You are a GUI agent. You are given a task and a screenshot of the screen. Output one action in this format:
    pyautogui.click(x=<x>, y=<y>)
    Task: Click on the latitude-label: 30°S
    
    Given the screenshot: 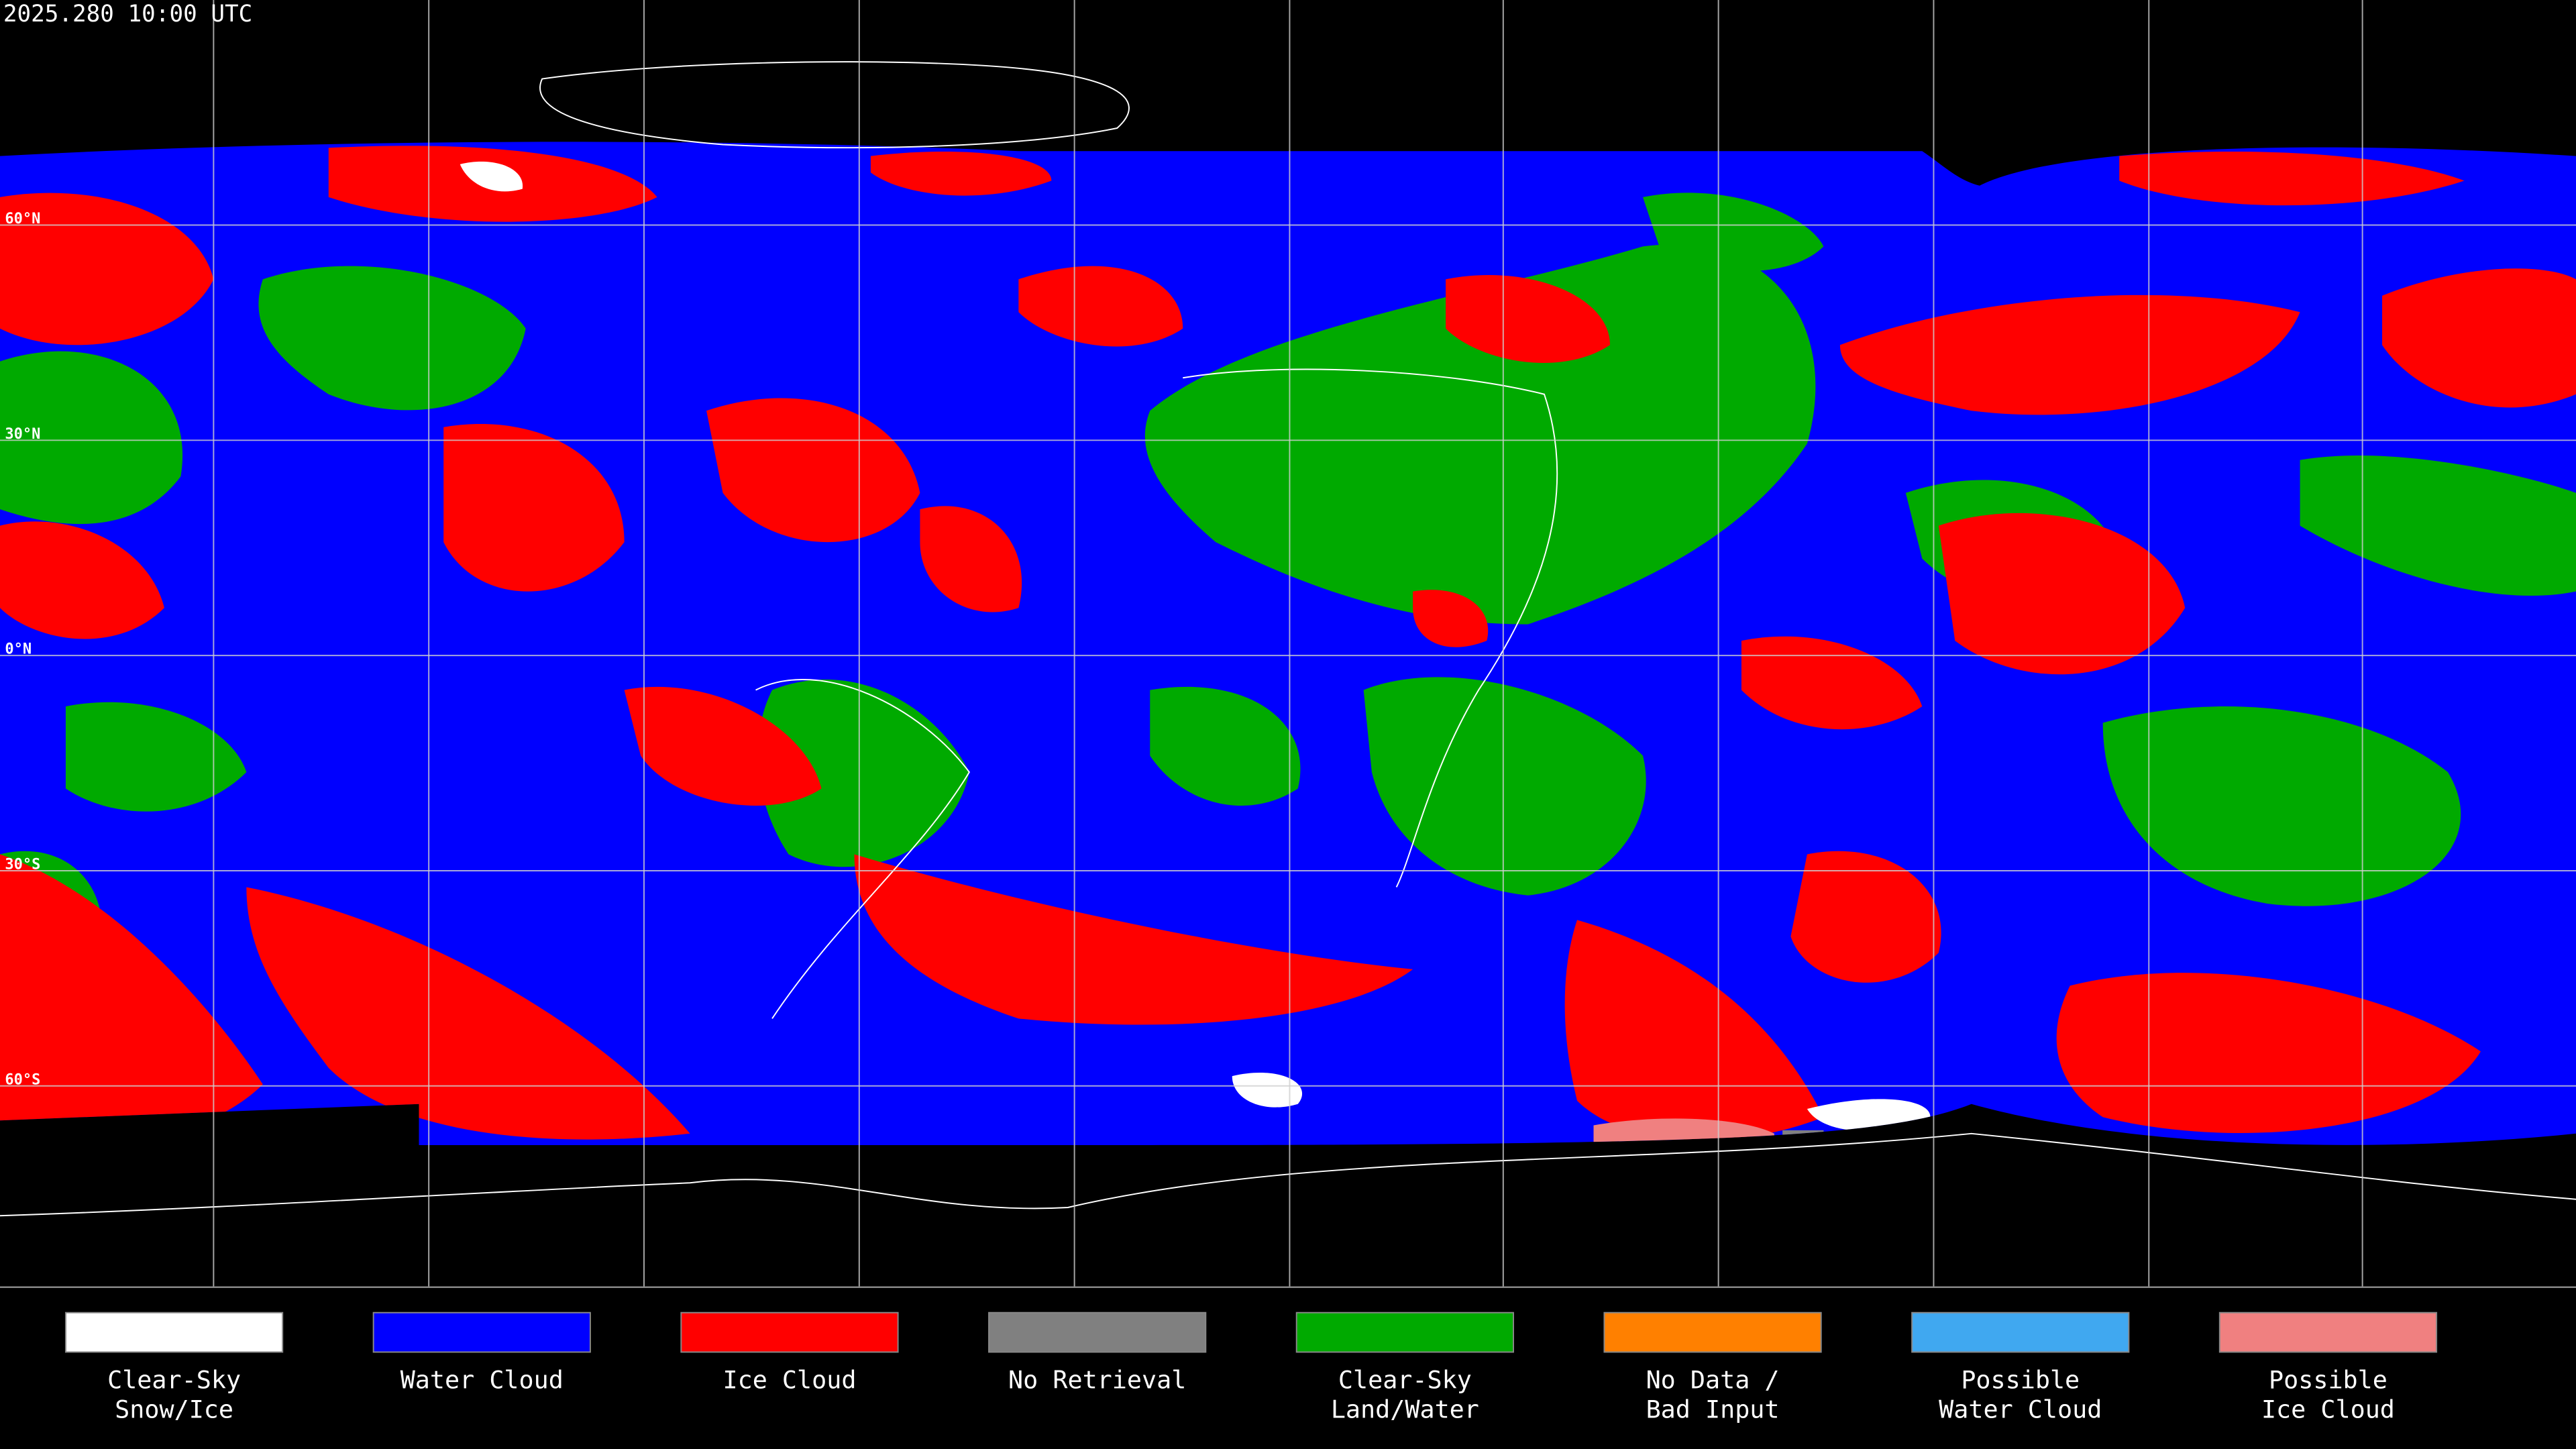 What is the action you would take?
    pyautogui.click(x=22, y=865)
    